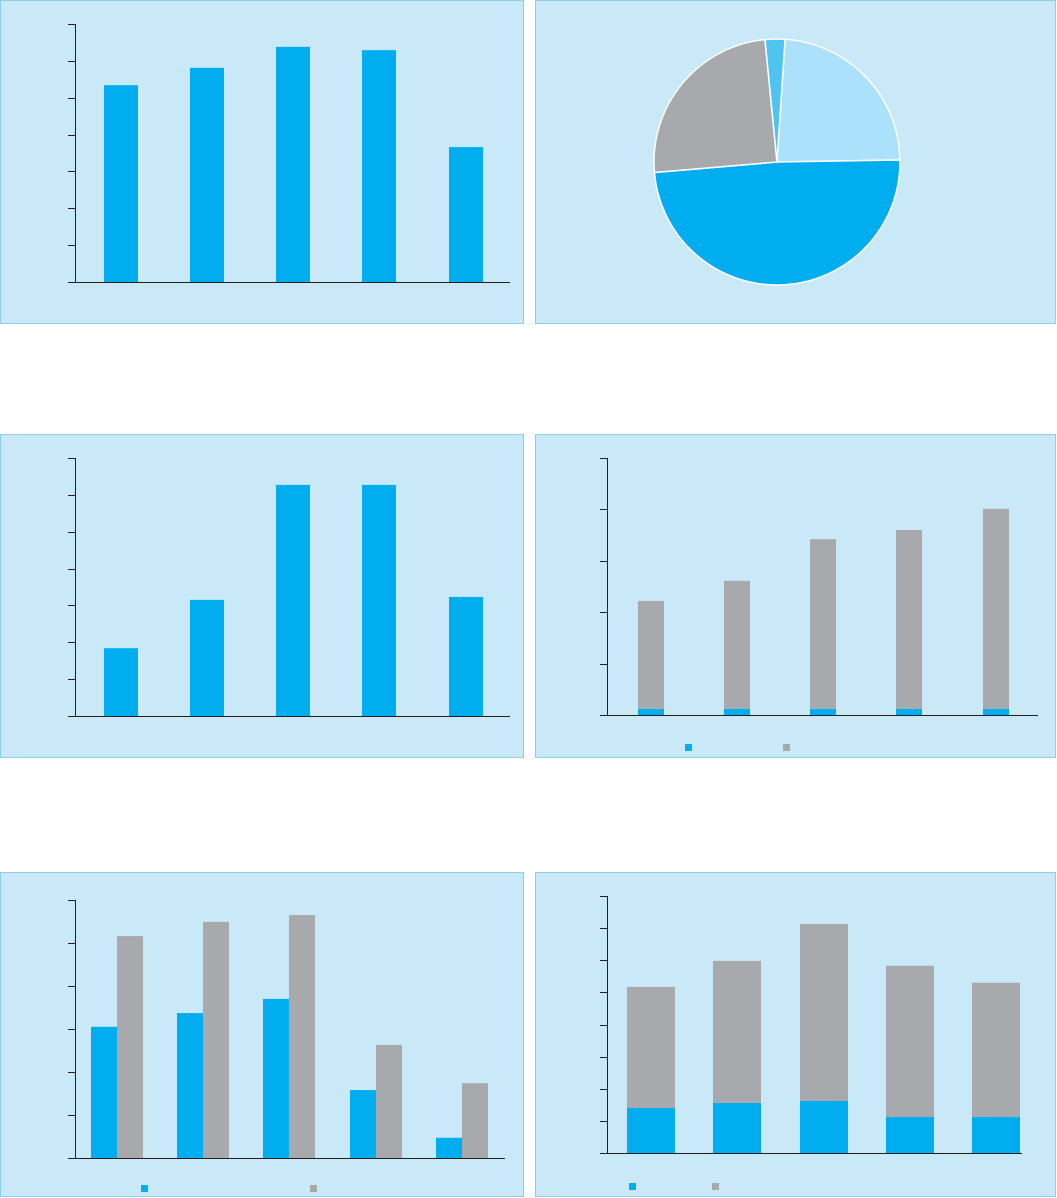 The height and width of the screenshot is (1198, 1057). I want to click on pie-chart, so click(777, 162).